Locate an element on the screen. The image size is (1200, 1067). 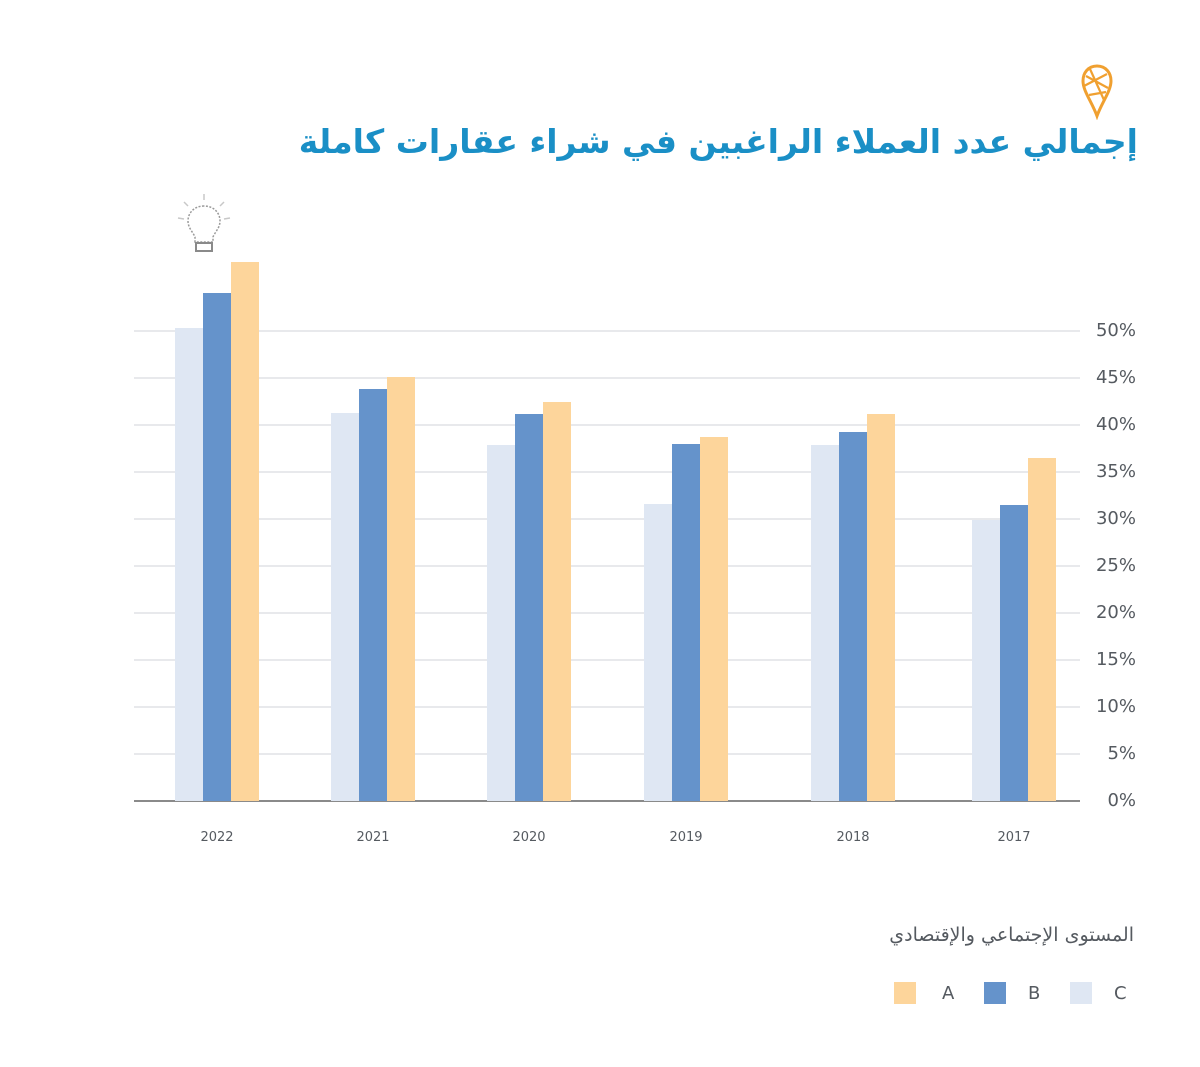
y-tick-label: 20% is located at coordinates (1115, 612).